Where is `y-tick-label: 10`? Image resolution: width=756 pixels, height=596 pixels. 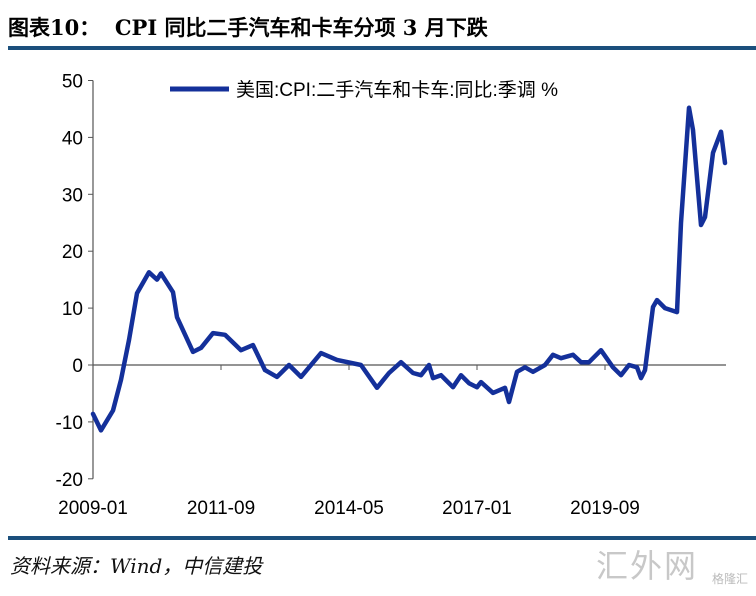
y-tick-label: 10 is located at coordinates (72, 309).